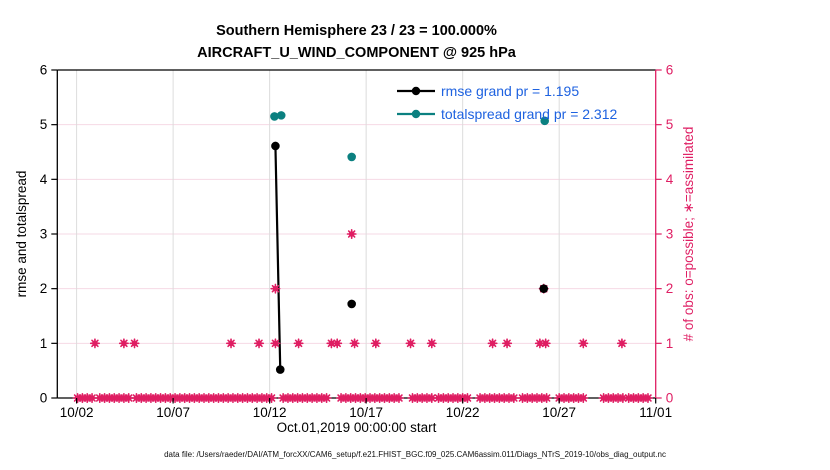 The height and width of the screenshot is (470, 830). What do you see at coordinates (21, 234) in the screenshot?
I see `left-axis-label: rmse and totalspread` at bounding box center [21, 234].